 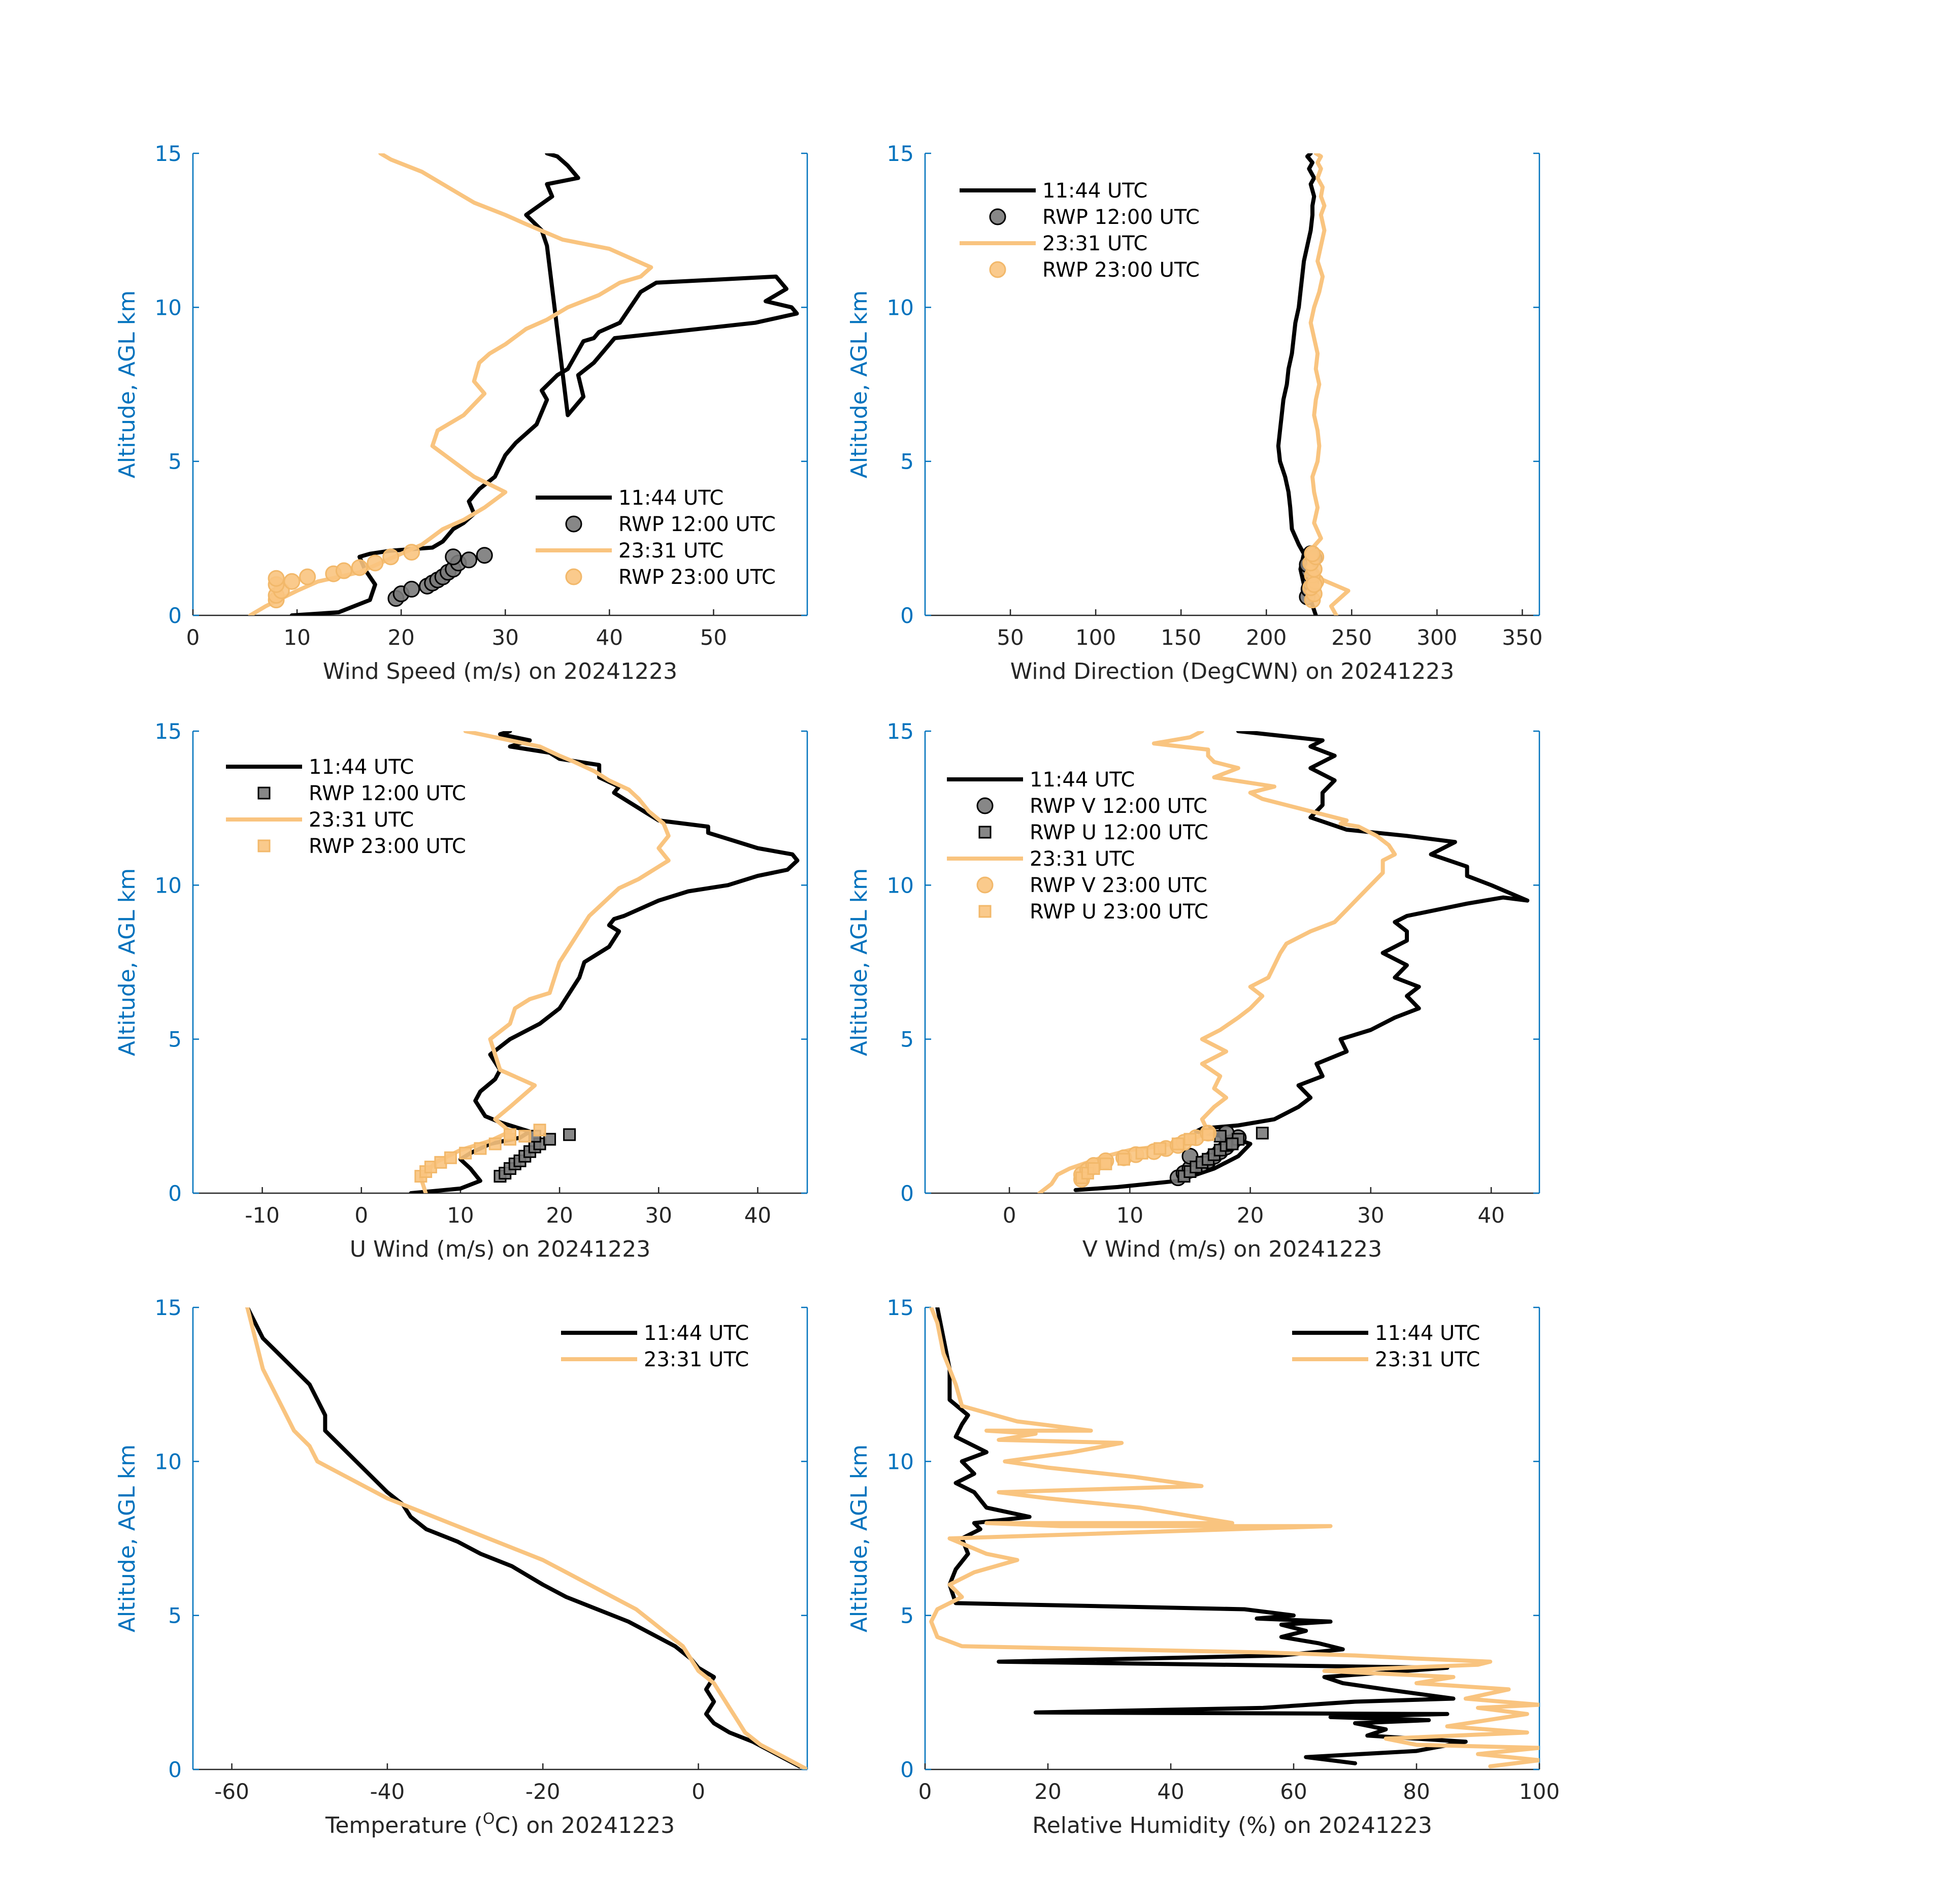 I want to click on legend-item: RWP 12:00 UTC, so click(x=1094, y=218).